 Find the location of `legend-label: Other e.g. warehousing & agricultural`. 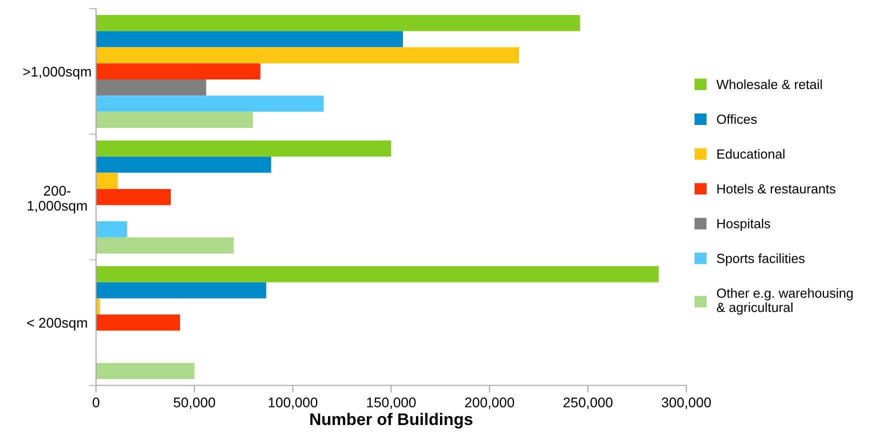

legend-label: Other e.g. warehousing & agricultural is located at coordinates (784, 301).